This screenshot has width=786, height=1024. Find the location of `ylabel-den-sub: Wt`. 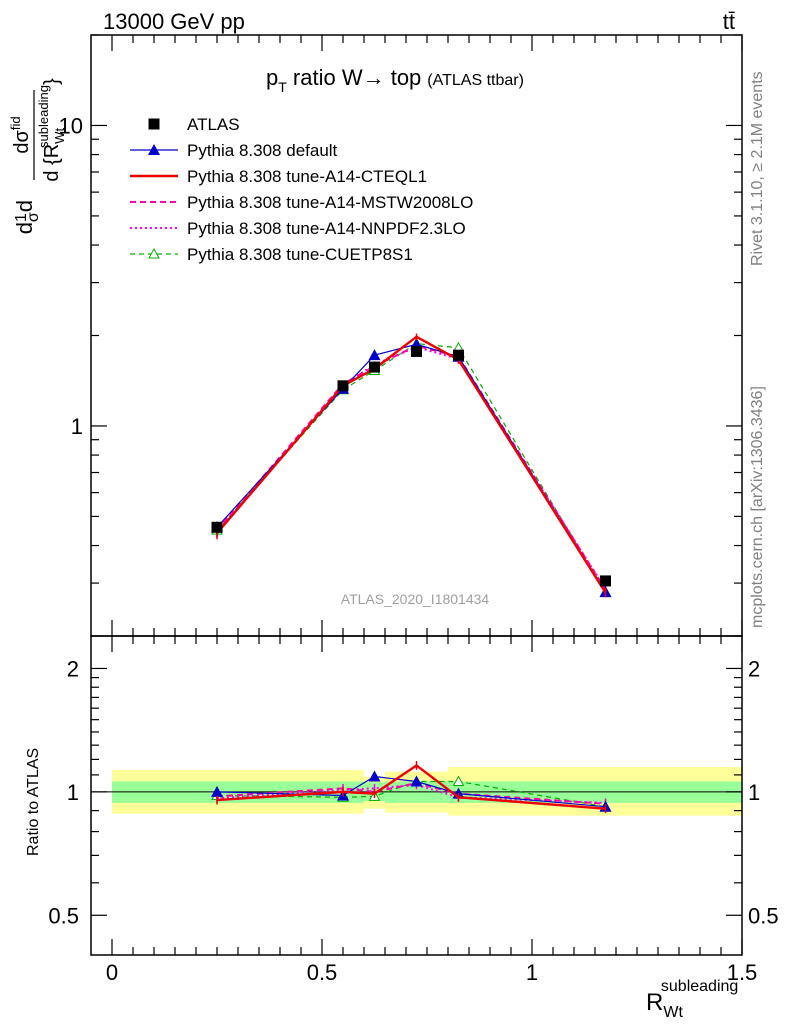

ylabel-den-sub: Wt is located at coordinates (59, 136).